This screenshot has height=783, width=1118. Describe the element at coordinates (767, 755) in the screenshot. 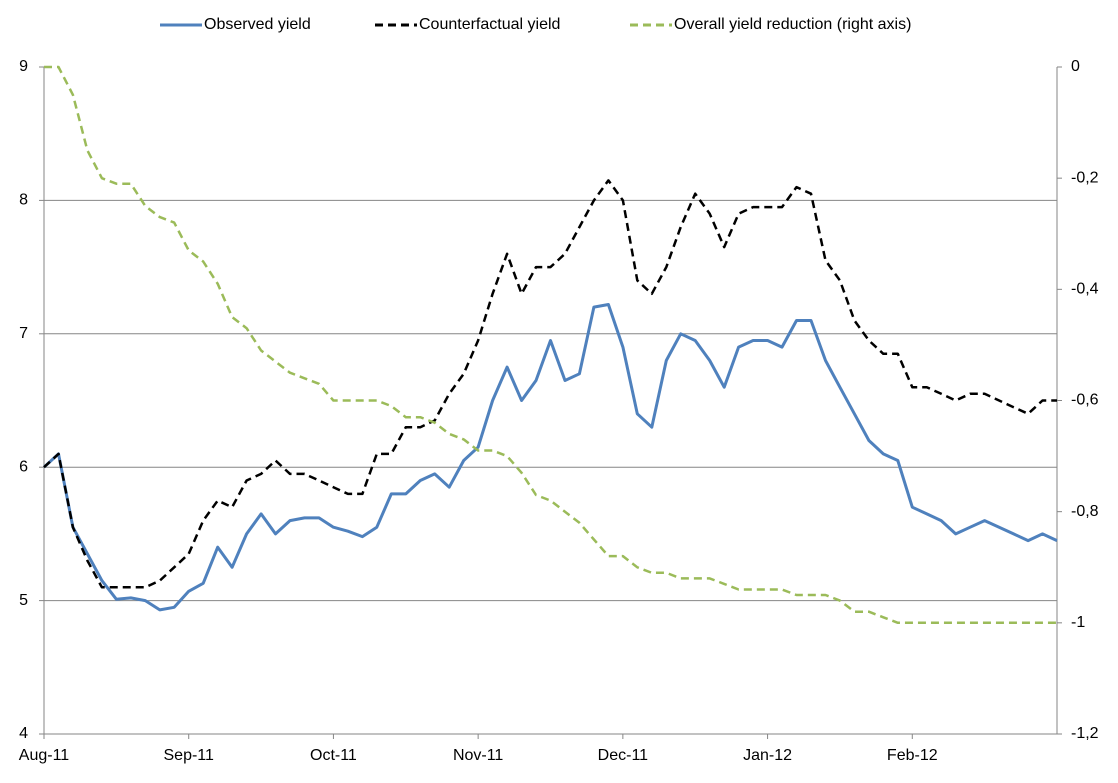

I see `x-tick-label: Jan-12` at that location.